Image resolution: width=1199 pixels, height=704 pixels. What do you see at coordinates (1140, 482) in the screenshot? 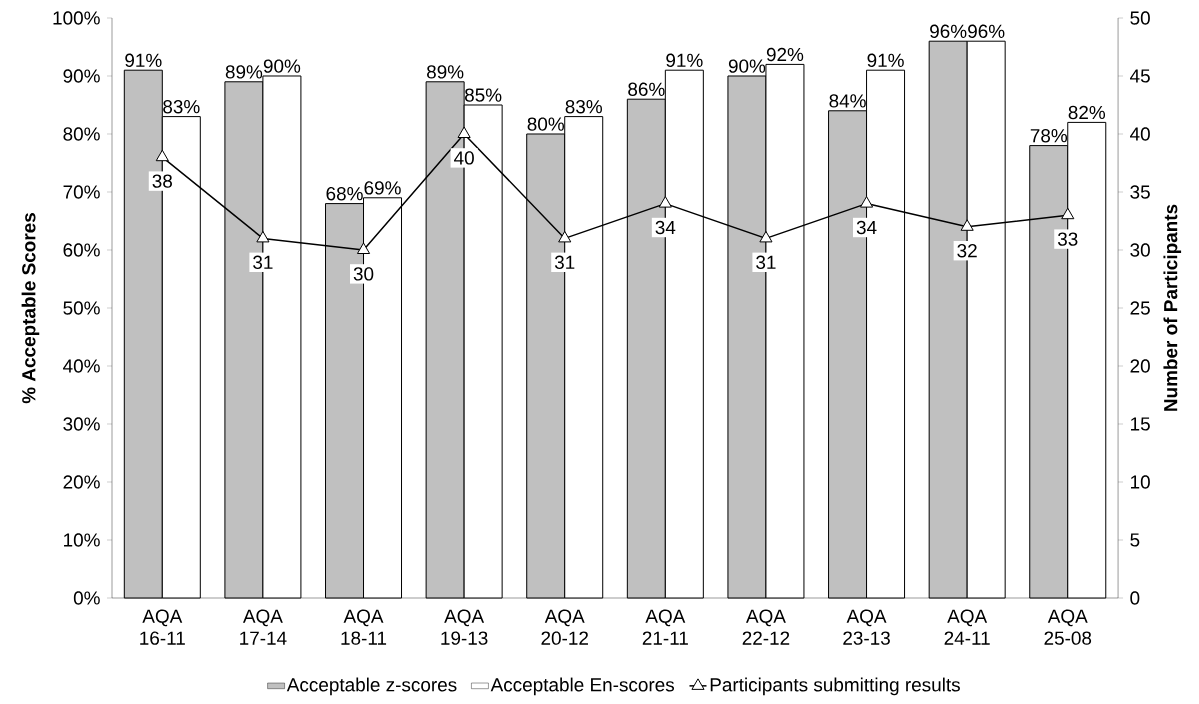
I see `y2-tick-label: 10` at bounding box center [1140, 482].